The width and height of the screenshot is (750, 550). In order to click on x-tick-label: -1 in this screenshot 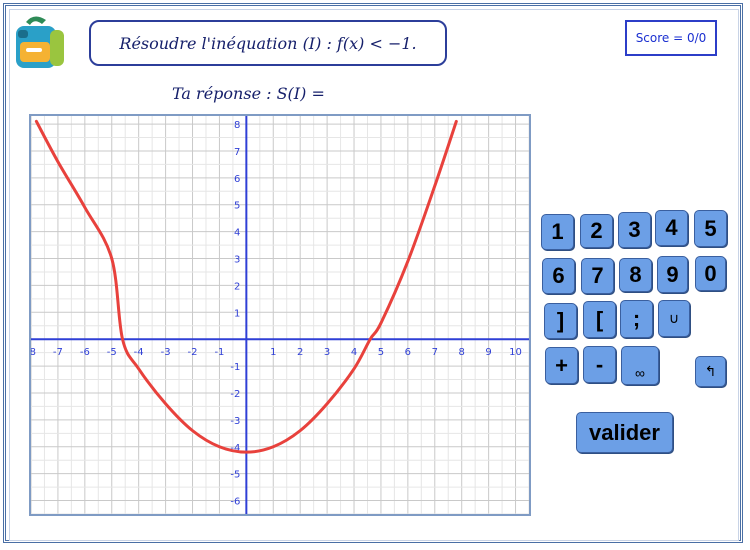, I will do `click(219, 352)`.